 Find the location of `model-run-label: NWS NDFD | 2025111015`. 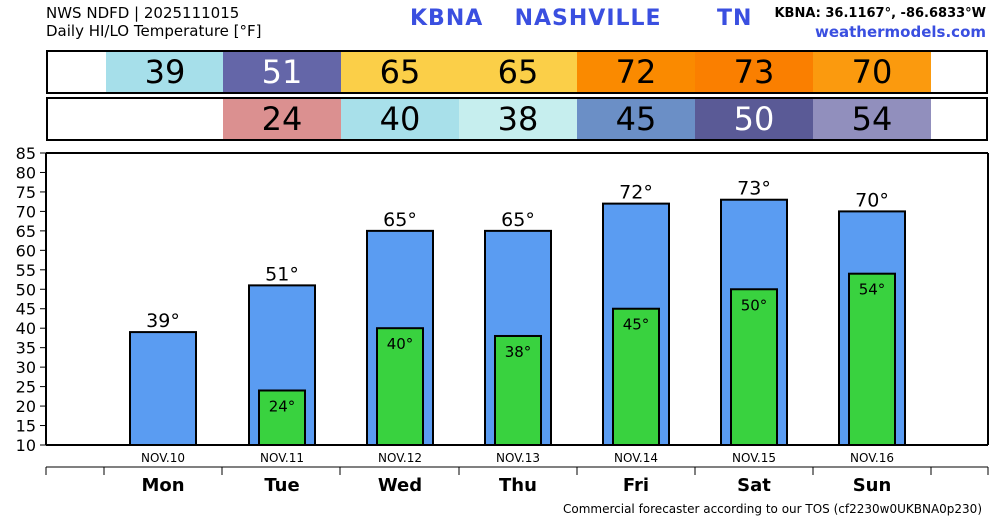

model-run-label: NWS NDFD | 2025111015 is located at coordinates (143, 13).